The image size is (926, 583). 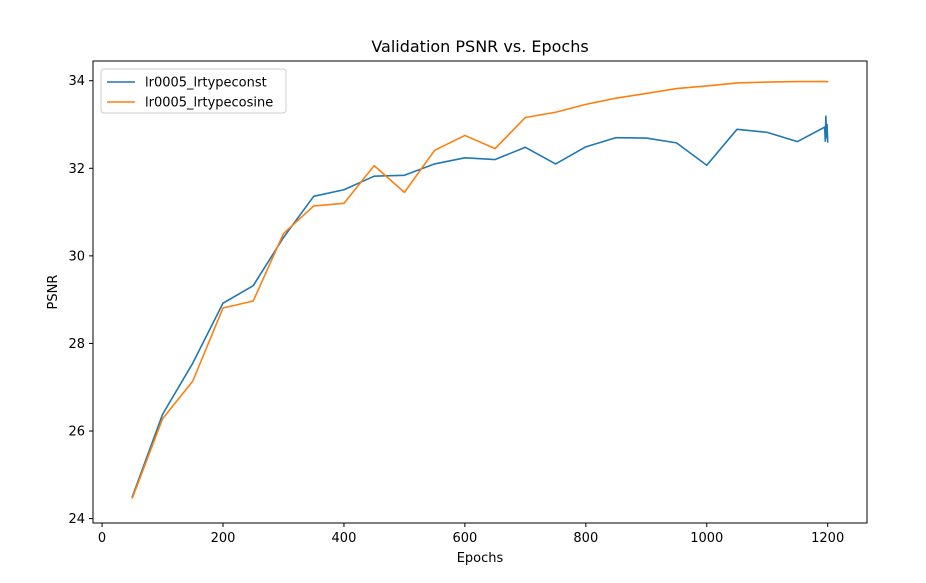 What do you see at coordinates (209, 103) in the screenshot?
I see `legend-label: lr0005_lrtypecosine` at bounding box center [209, 103].